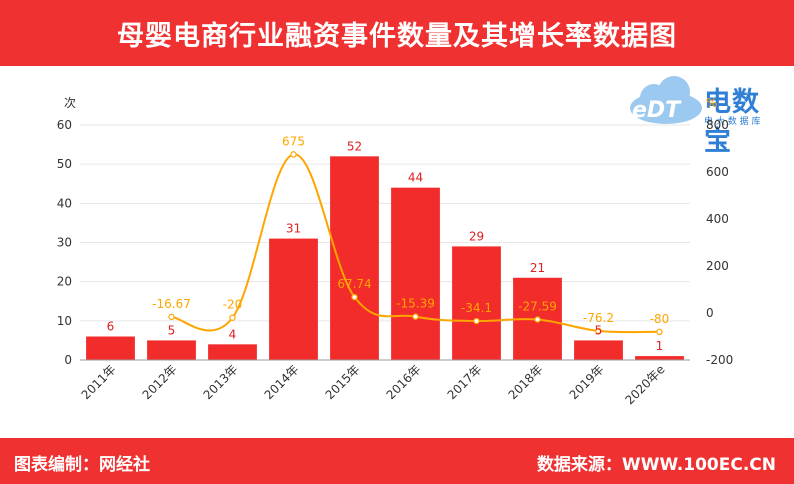 This screenshot has height=484, width=794. What do you see at coordinates (64, 282) in the screenshot?
I see `y-left-tick-label: 20` at bounding box center [64, 282].